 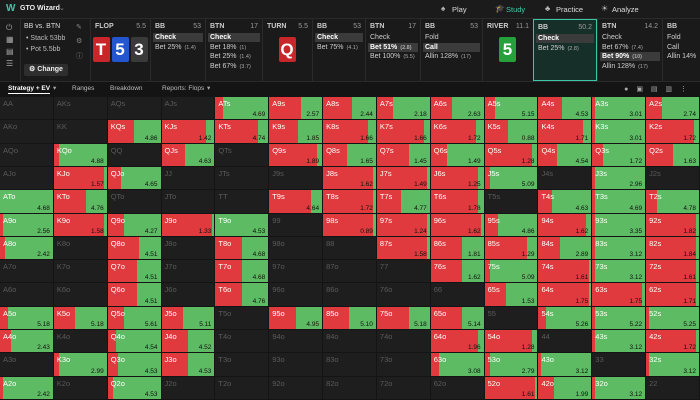 I want to click on hand-cell: 1.42 KJs, so click(x=188, y=131).